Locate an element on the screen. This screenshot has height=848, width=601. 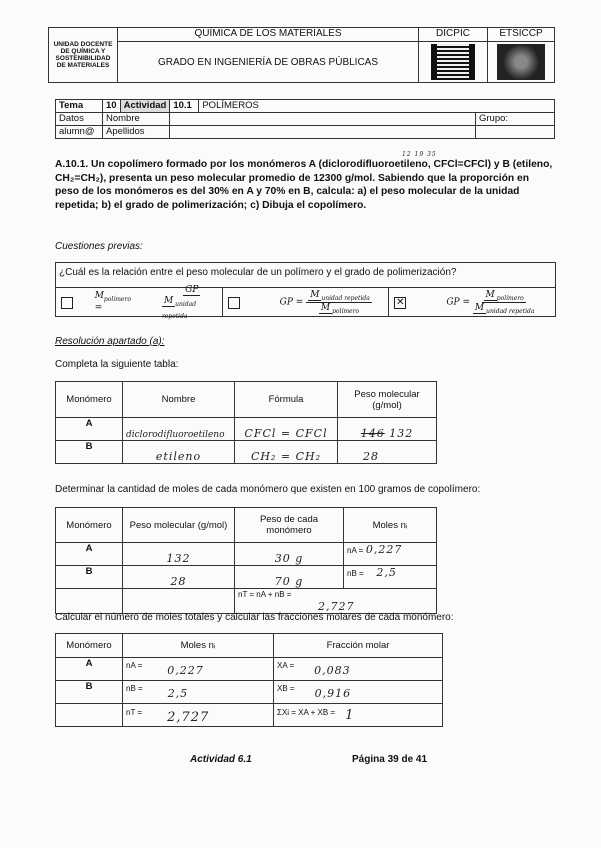
apellidos-label: Apellidos is located at coordinates (136, 132).